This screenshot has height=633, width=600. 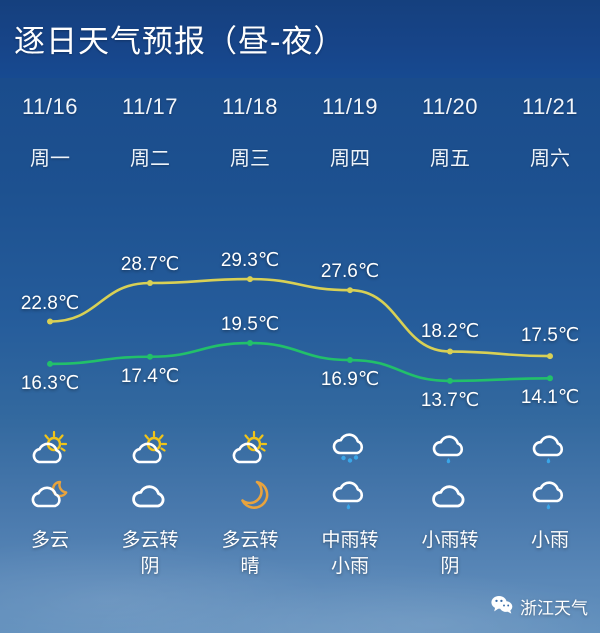 What do you see at coordinates (550, 398) in the screenshot?
I see `low-temp-label: 14.1℃` at bounding box center [550, 398].